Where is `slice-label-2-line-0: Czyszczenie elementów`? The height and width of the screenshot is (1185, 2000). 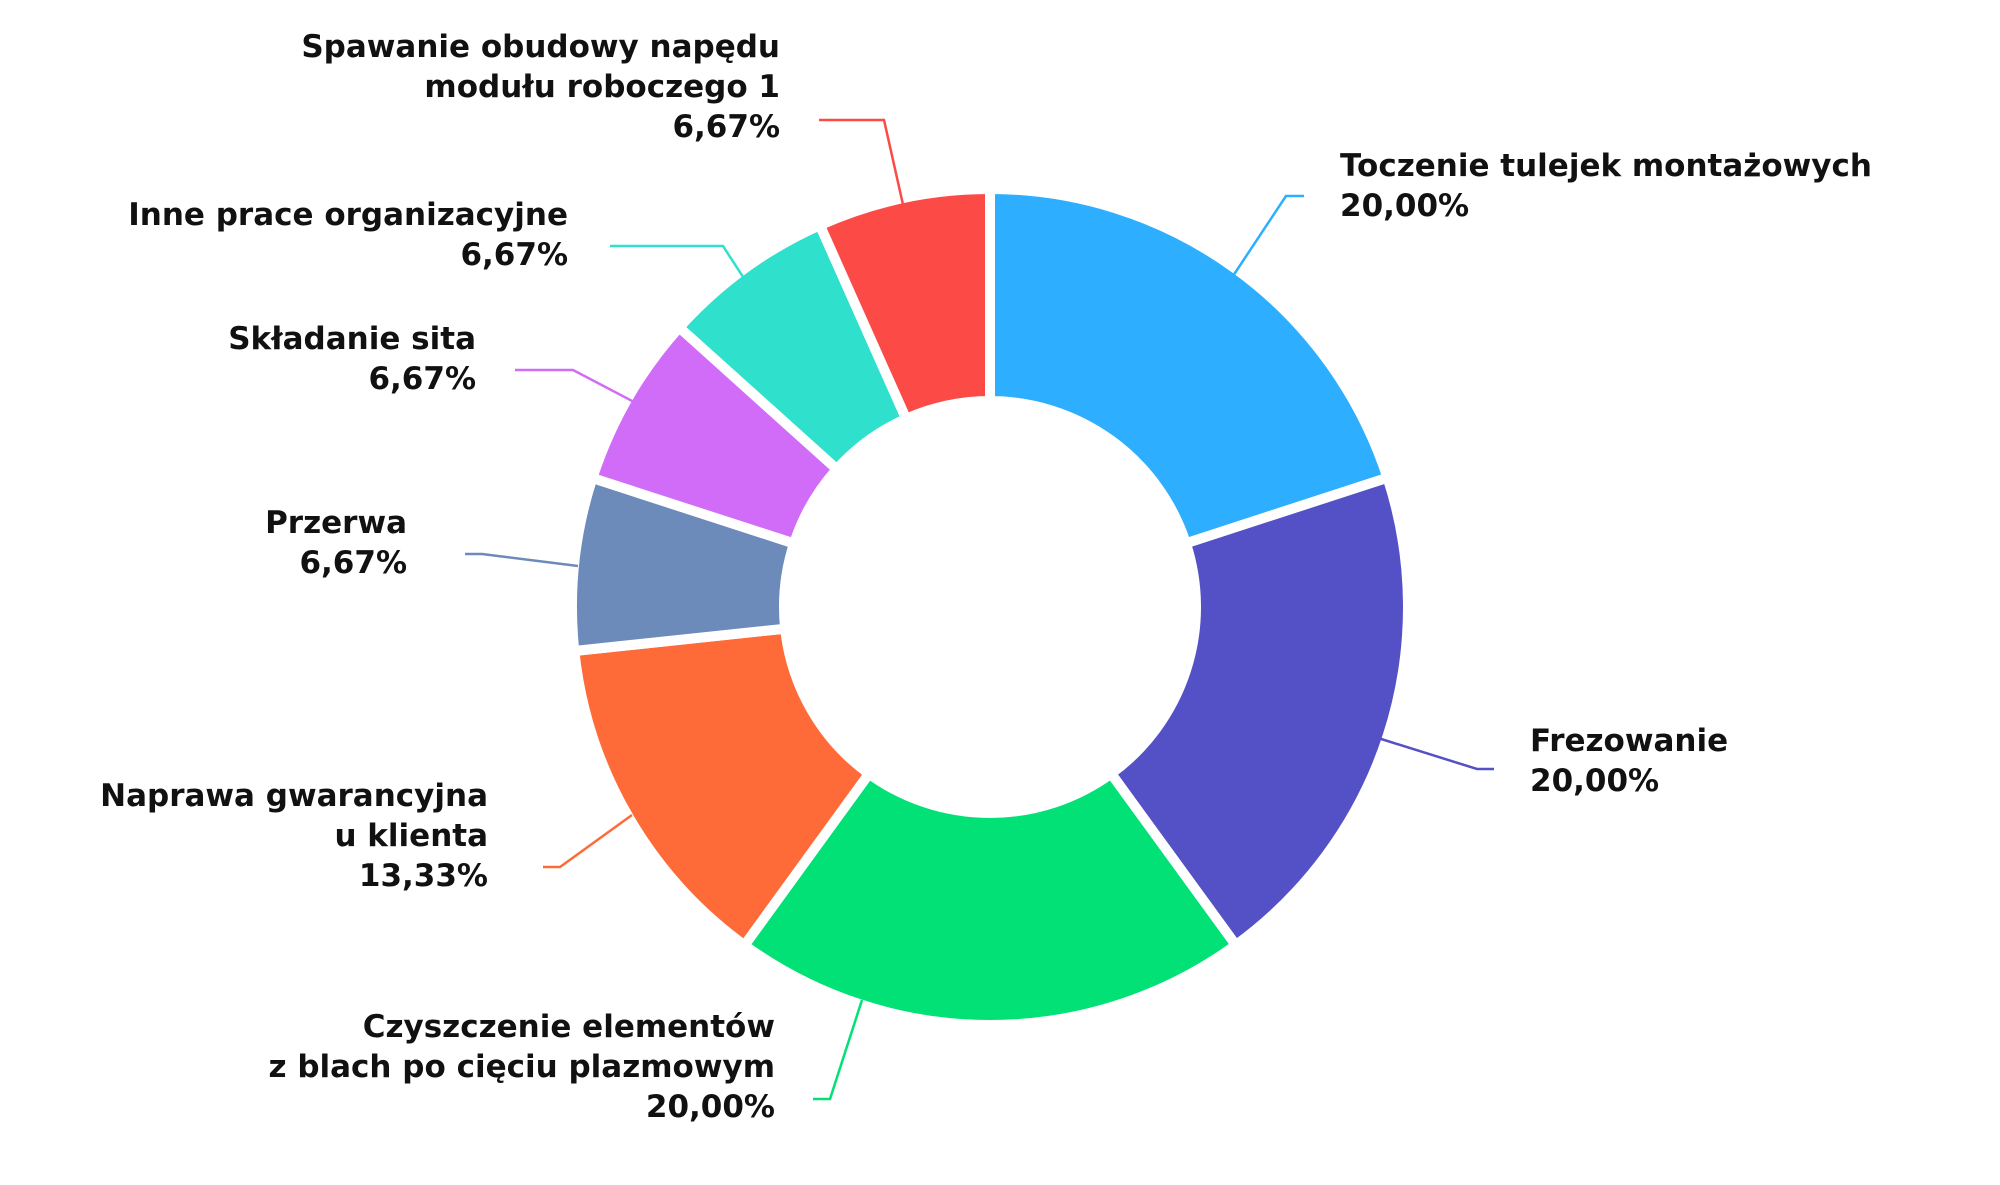 slice-label-2-line-0: Czyszczenie elementów is located at coordinates (569, 1027).